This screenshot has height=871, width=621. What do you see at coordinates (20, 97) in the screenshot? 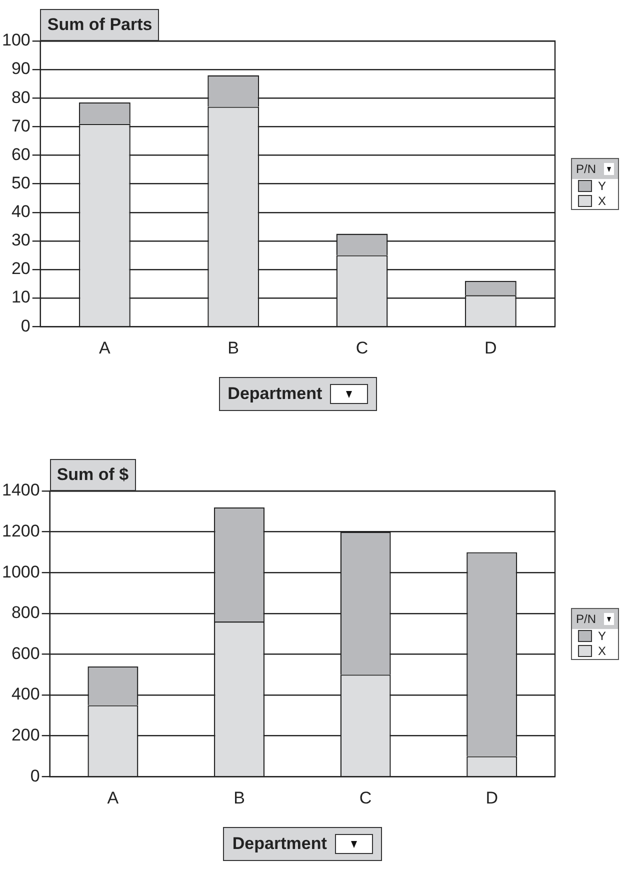
I see `y-tick-label: 80` at bounding box center [20, 97].